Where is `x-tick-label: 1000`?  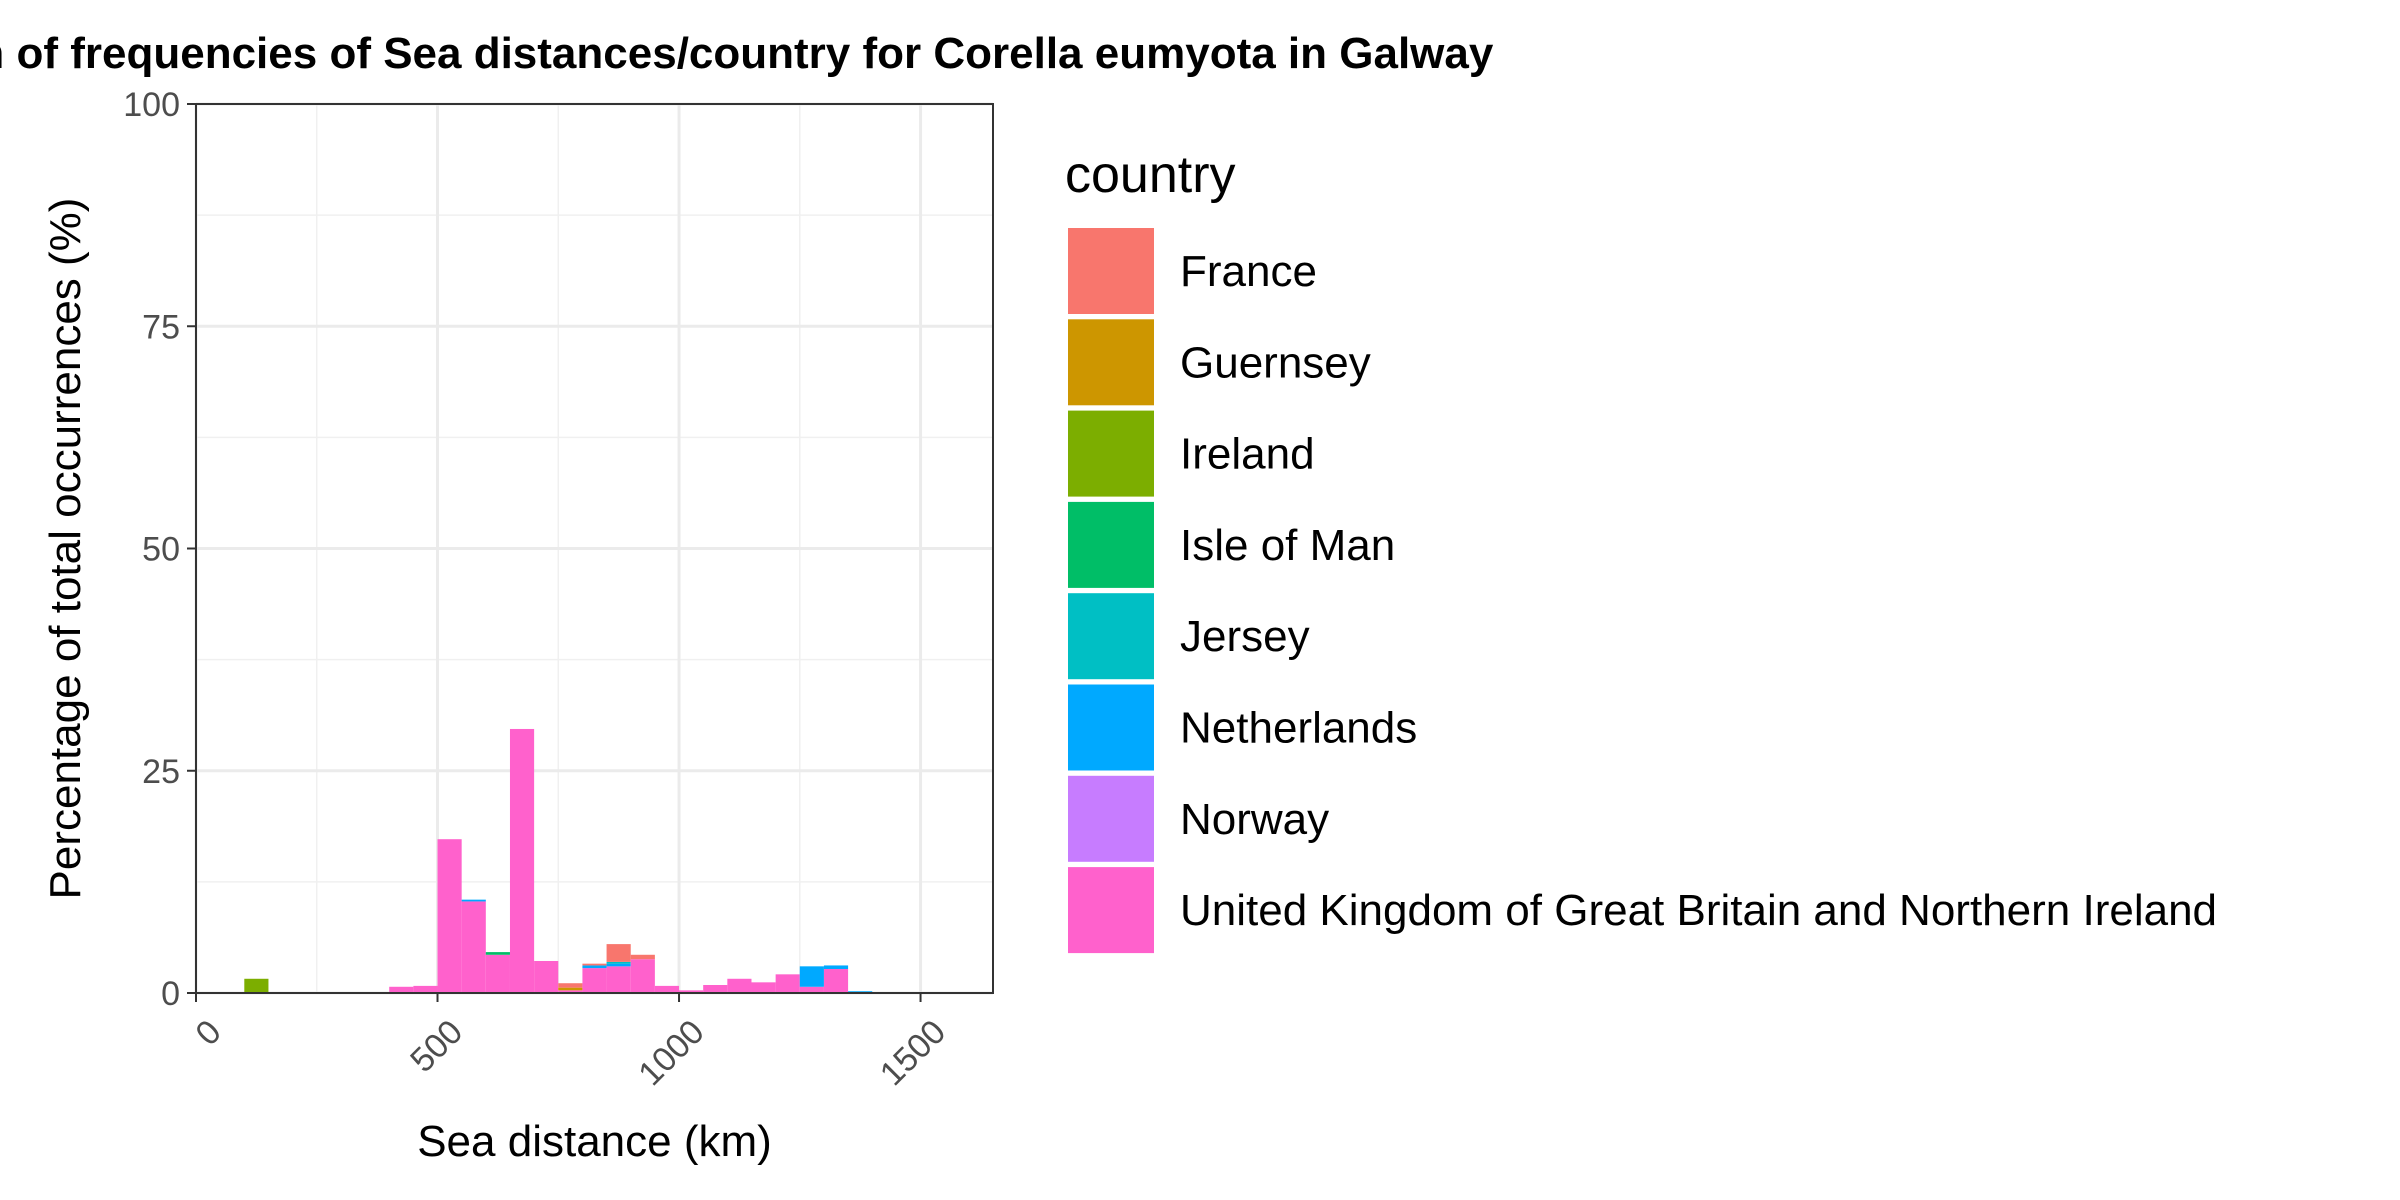
x-tick-label: 1000 is located at coordinates (671, 1053).